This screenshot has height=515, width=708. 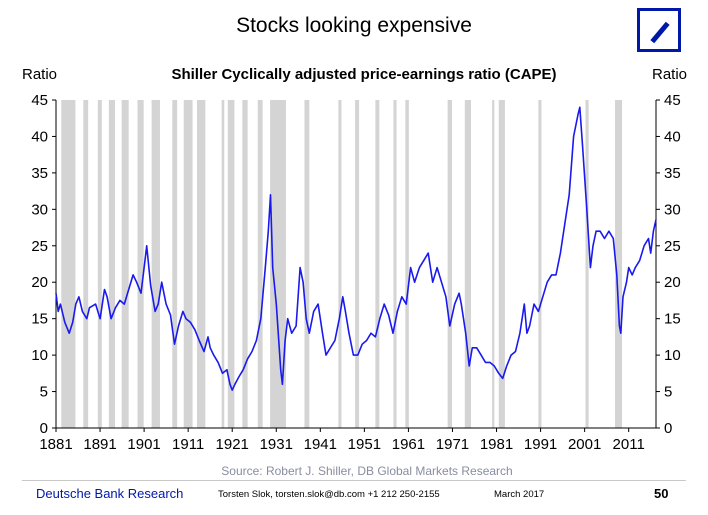 What do you see at coordinates (354, 480) in the screenshot?
I see `footer-divider` at bounding box center [354, 480].